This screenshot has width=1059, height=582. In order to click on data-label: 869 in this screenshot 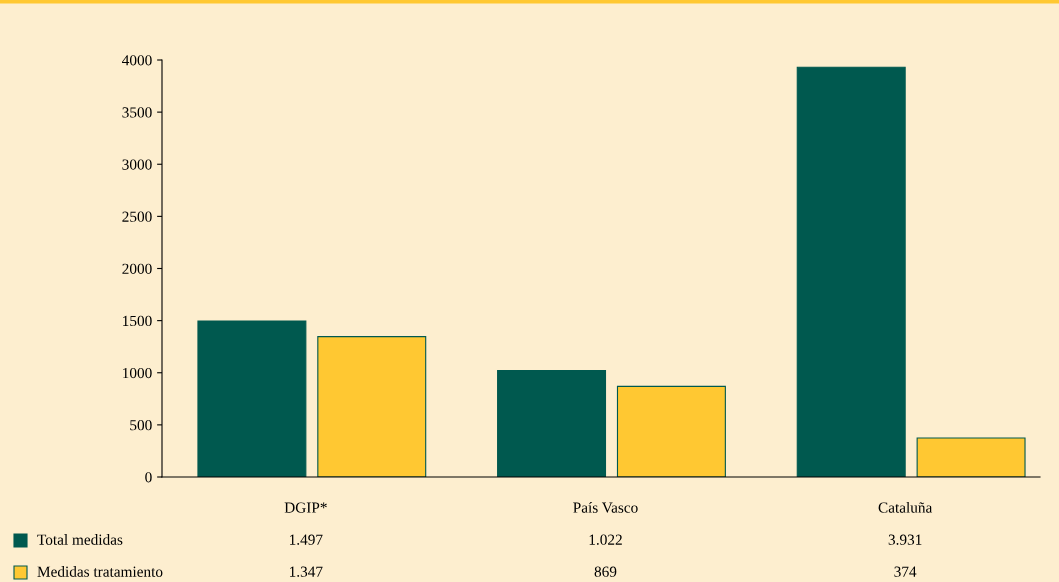, I will do `click(605, 571)`.